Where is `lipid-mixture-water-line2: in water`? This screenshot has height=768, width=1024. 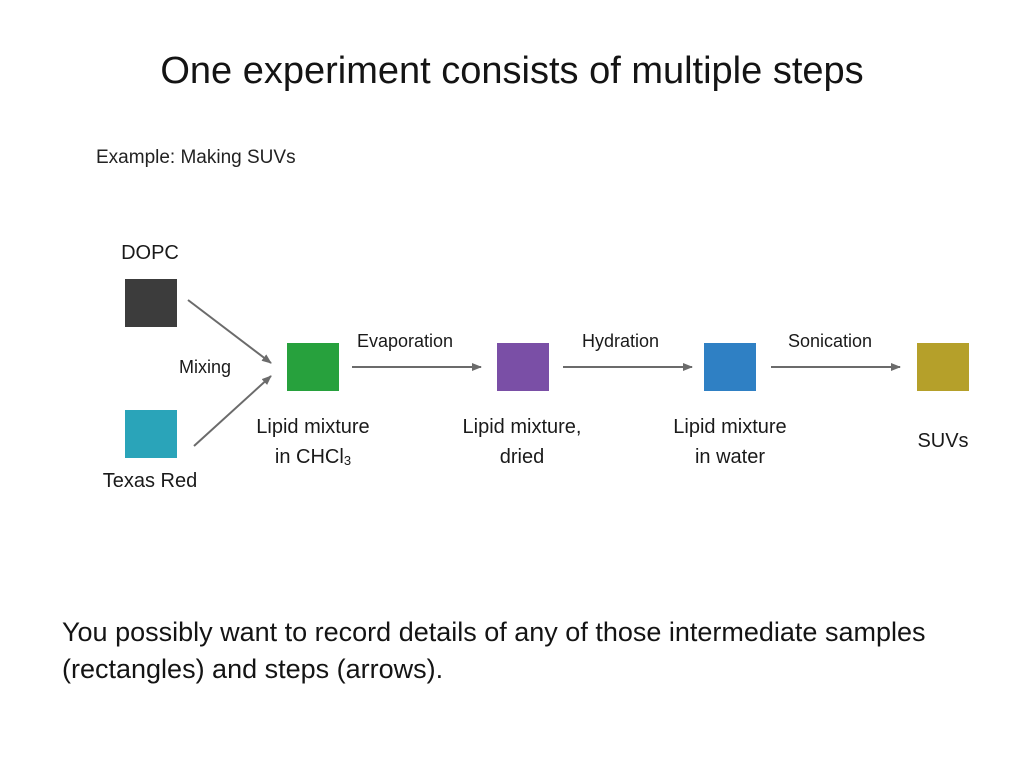 lipid-mixture-water-line2: in water is located at coordinates (730, 457).